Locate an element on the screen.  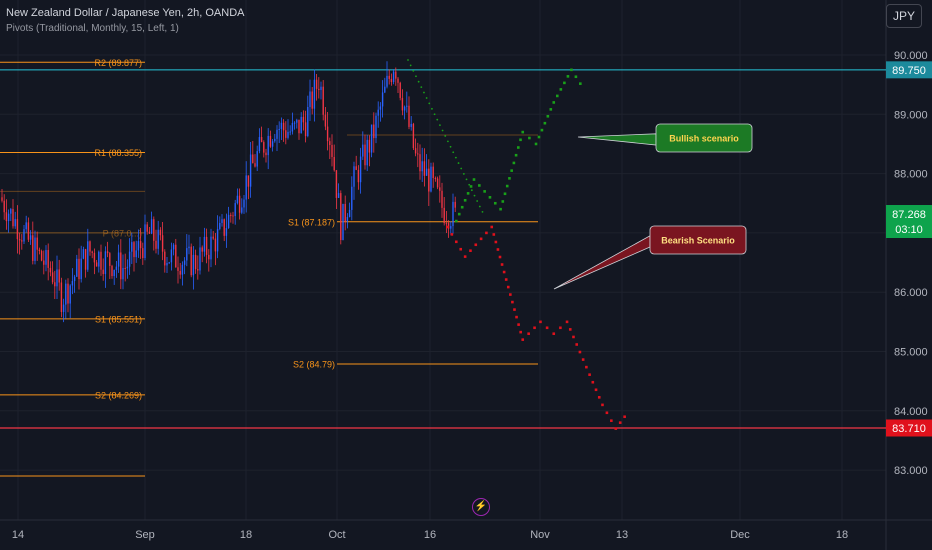
lower-level-label-bg is located at coordinates (909, 428).